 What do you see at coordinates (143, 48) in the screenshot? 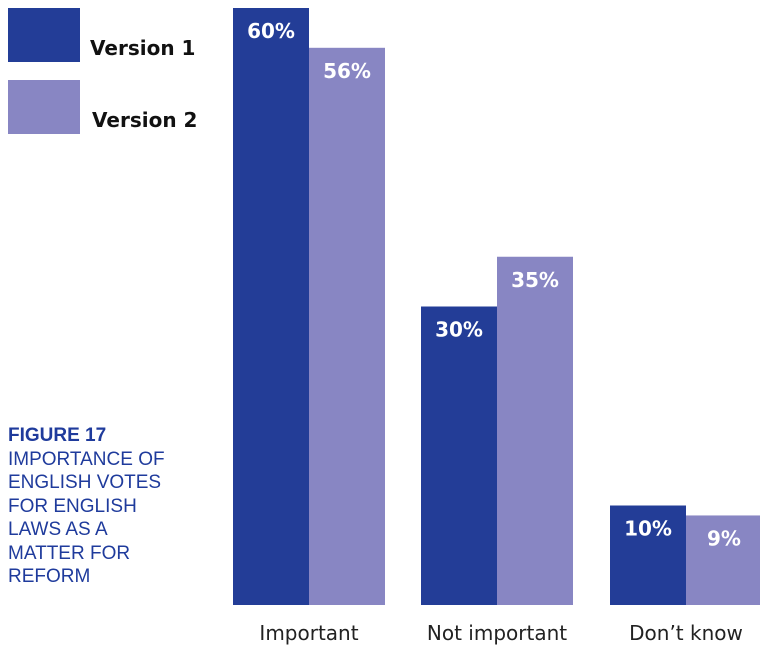
I see `legend-label-version-1: Version 1` at bounding box center [143, 48].